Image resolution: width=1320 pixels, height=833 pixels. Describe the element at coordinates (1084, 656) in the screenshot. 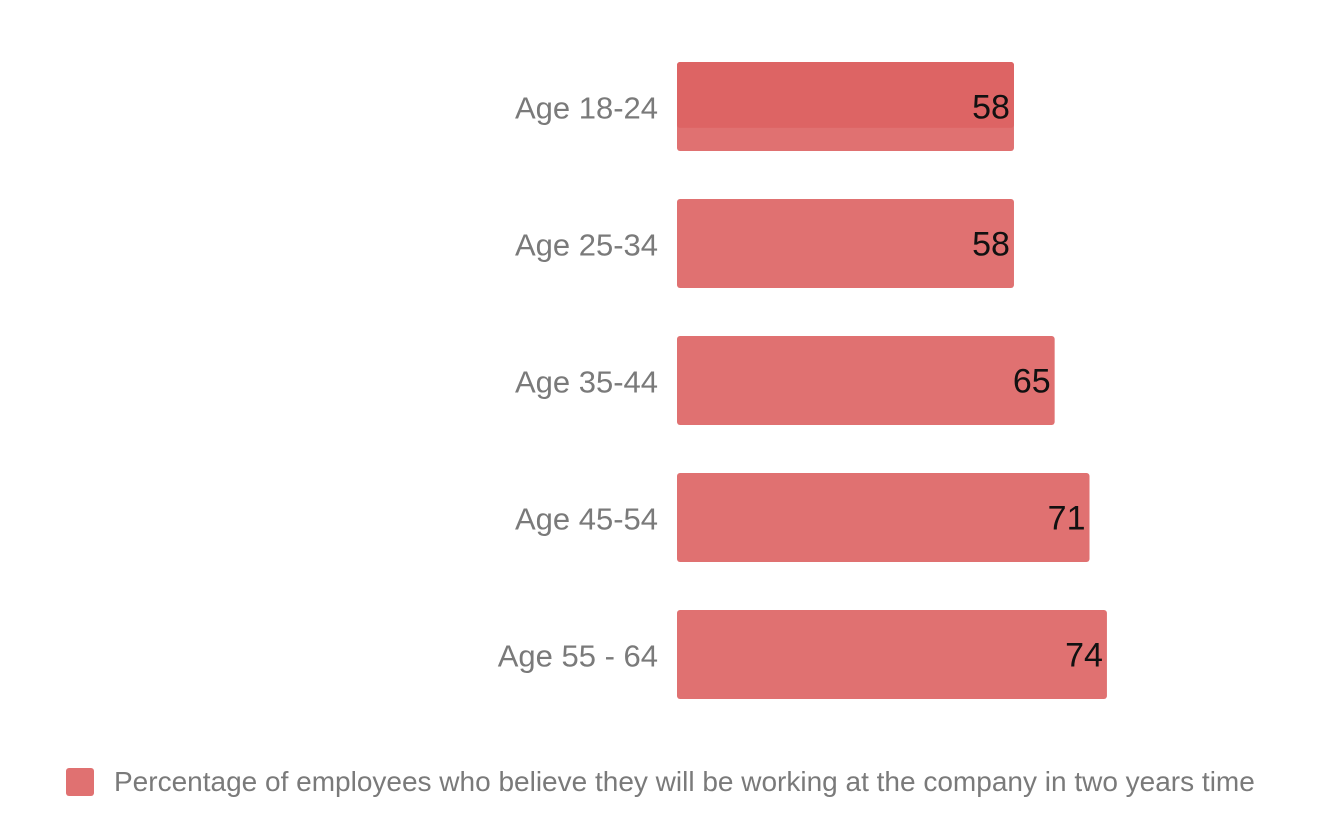

I see `data-label: 74` at that location.